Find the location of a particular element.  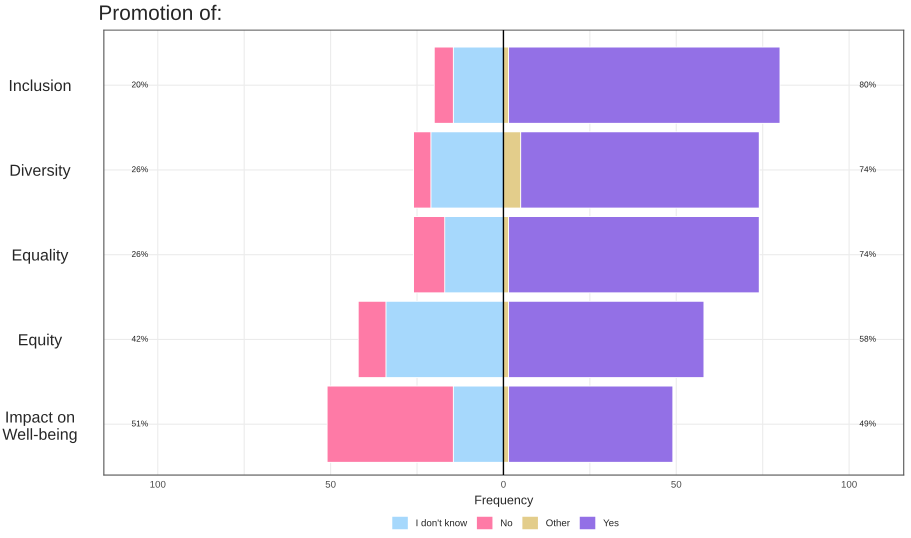

annotation: 58% is located at coordinates (868, 339).